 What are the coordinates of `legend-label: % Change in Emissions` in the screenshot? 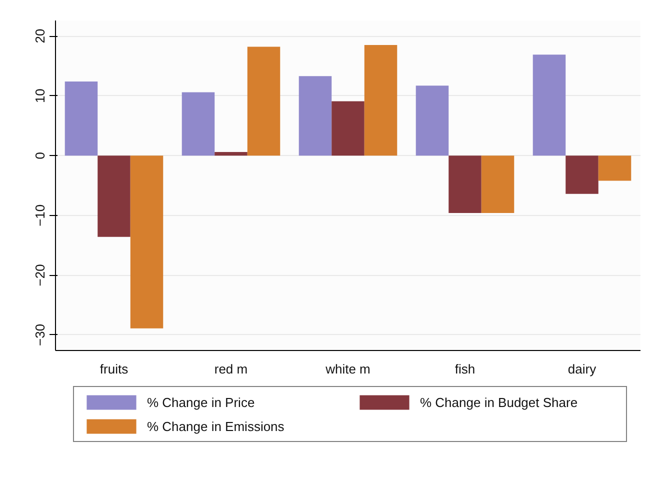 It's located at (216, 426).